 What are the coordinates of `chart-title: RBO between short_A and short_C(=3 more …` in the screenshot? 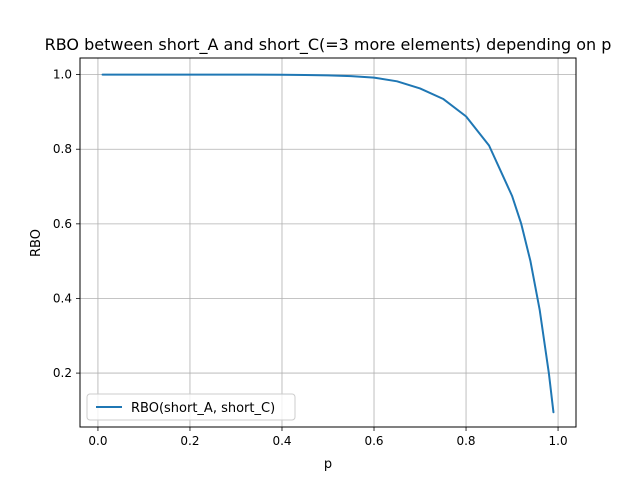 It's located at (328, 45).